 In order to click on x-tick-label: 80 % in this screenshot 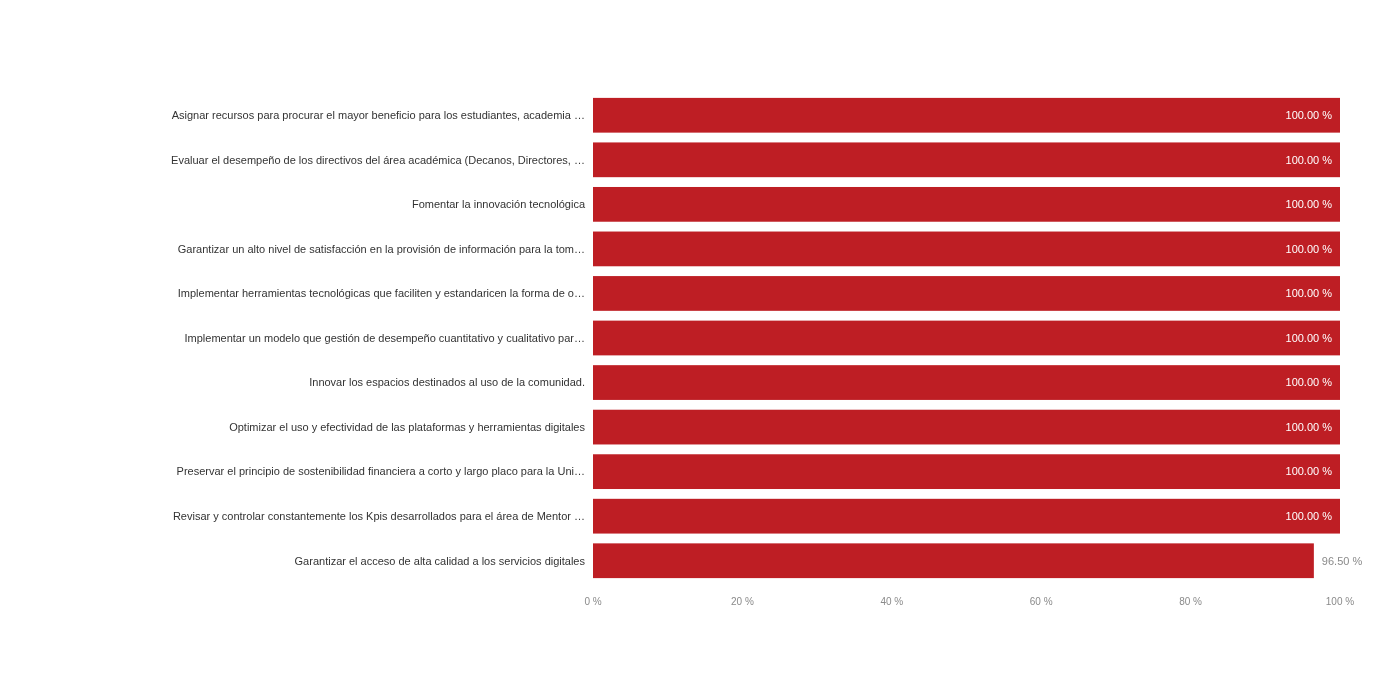, I will do `click(1191, 601)`.